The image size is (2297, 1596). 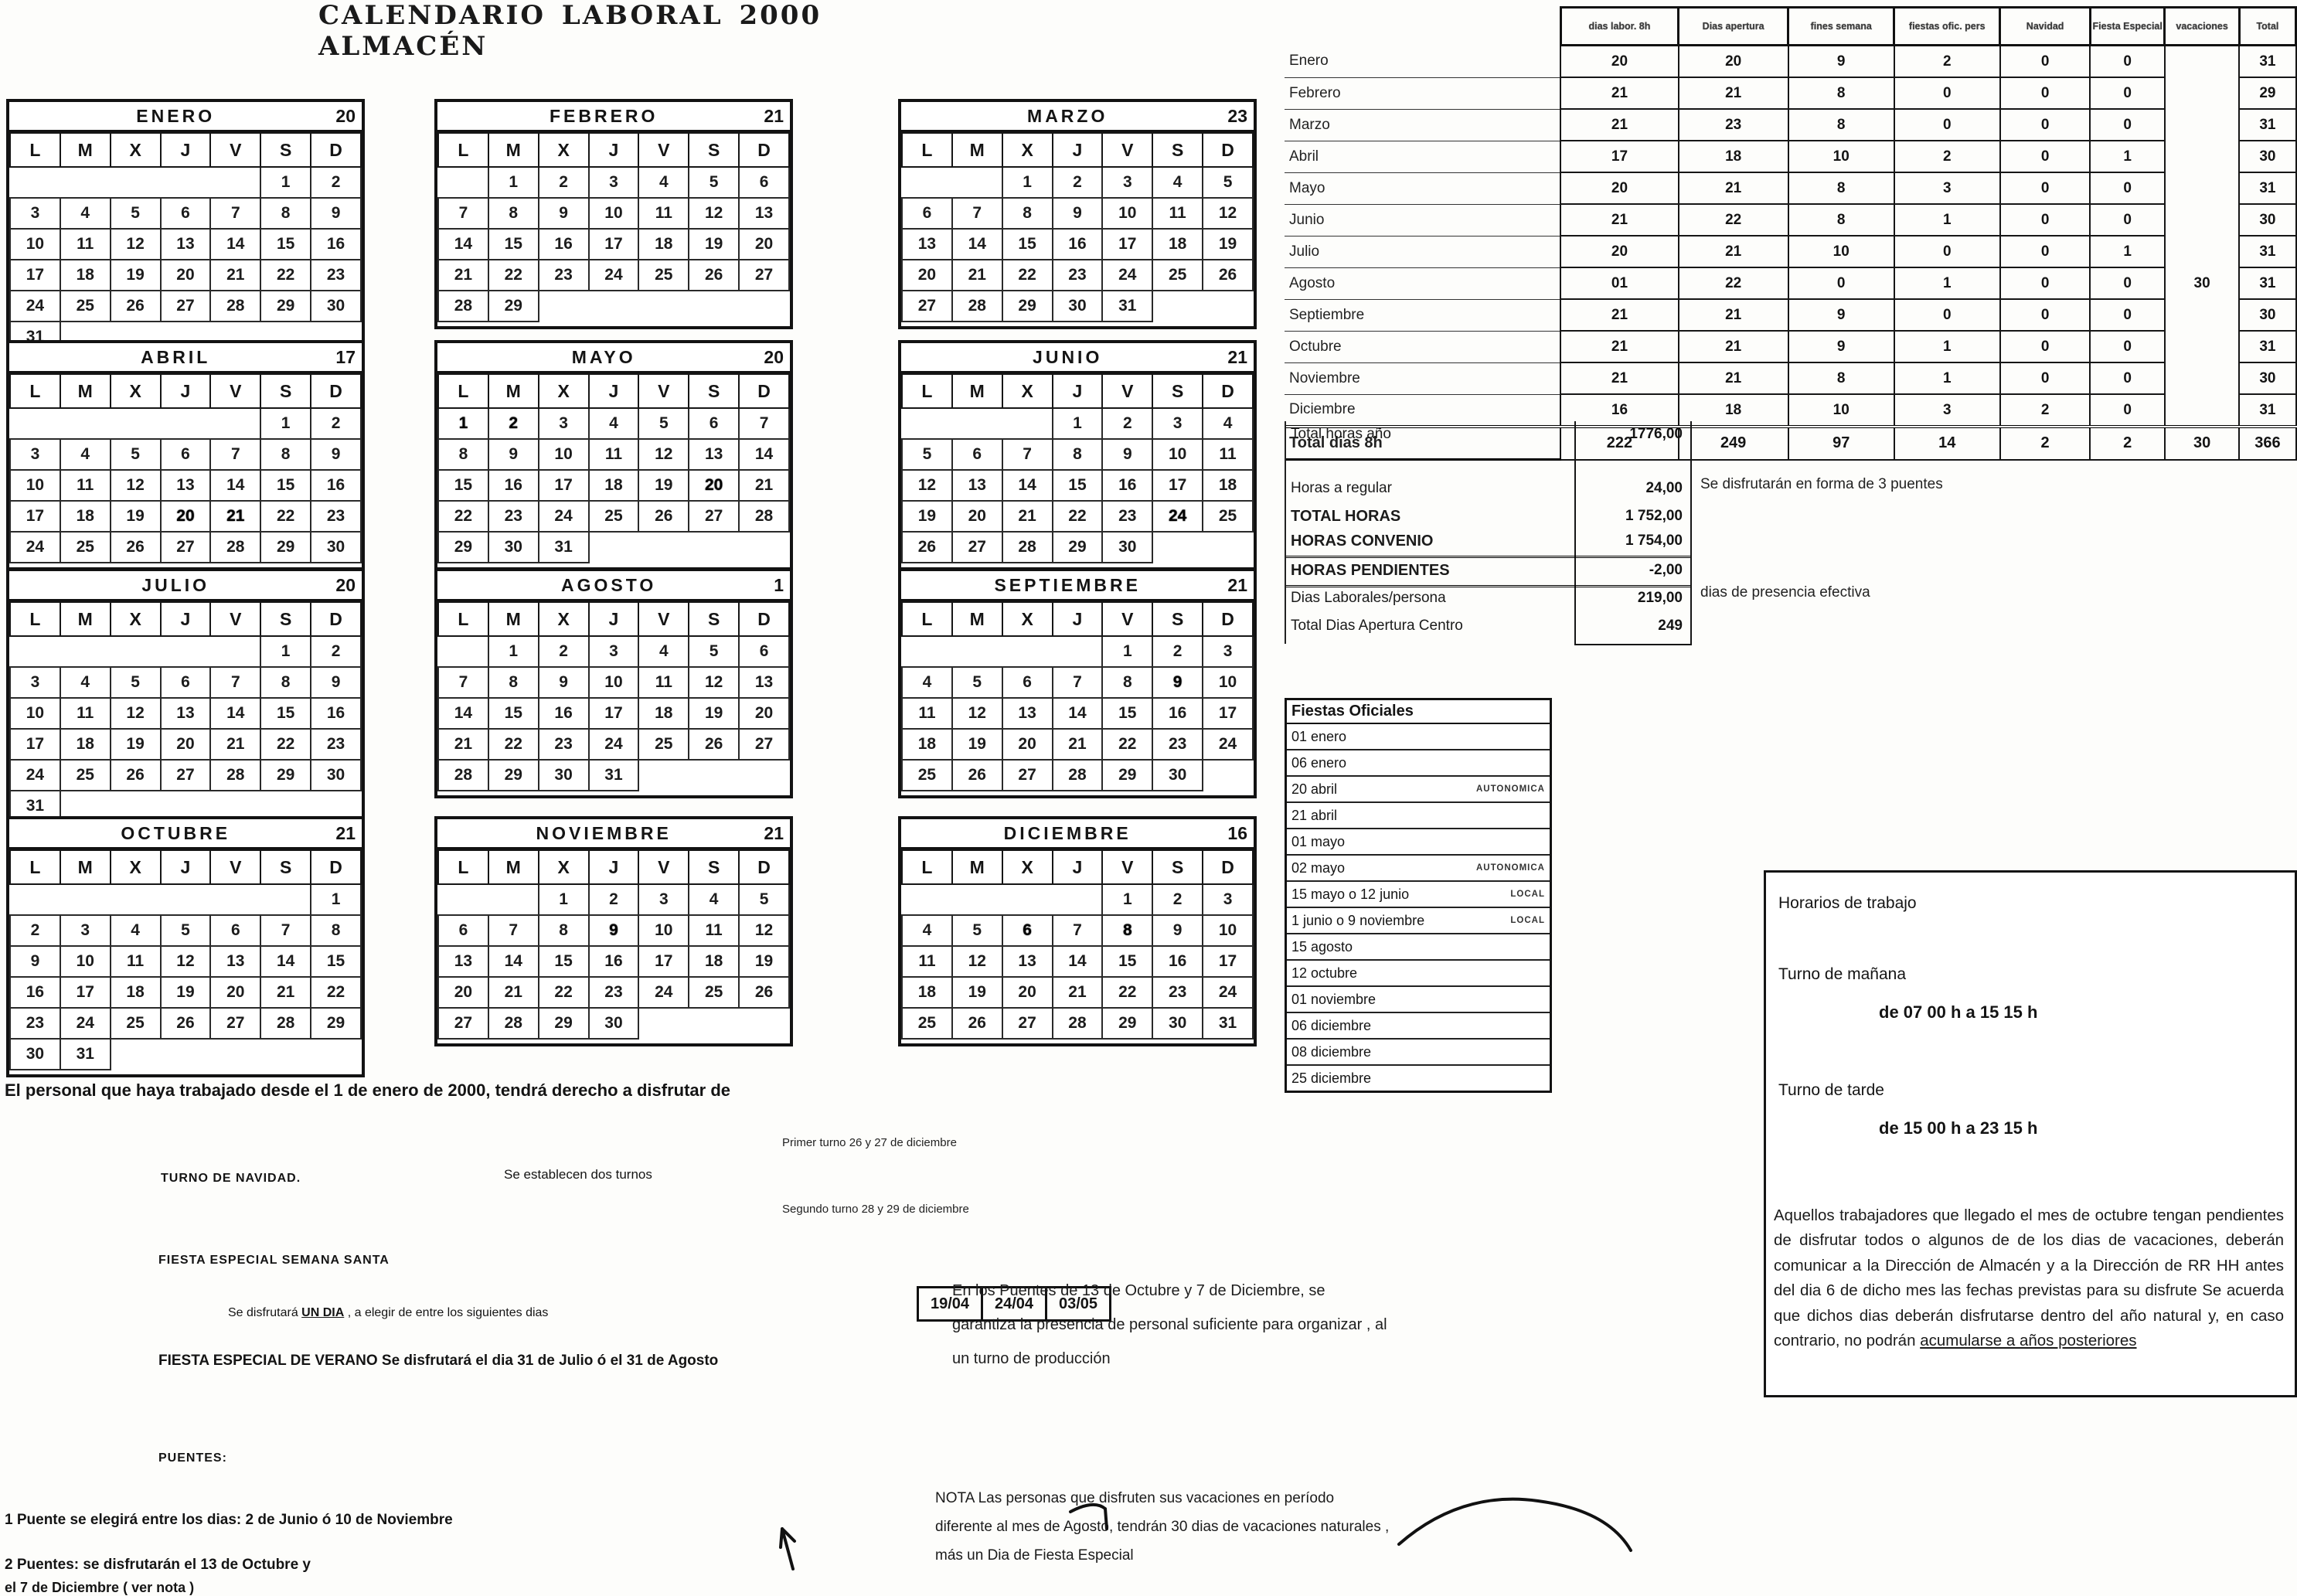 What do you see at coordinates (714, 485) in the screenshot?
I see `day-cell: 20` at bounding box center [714, 485].